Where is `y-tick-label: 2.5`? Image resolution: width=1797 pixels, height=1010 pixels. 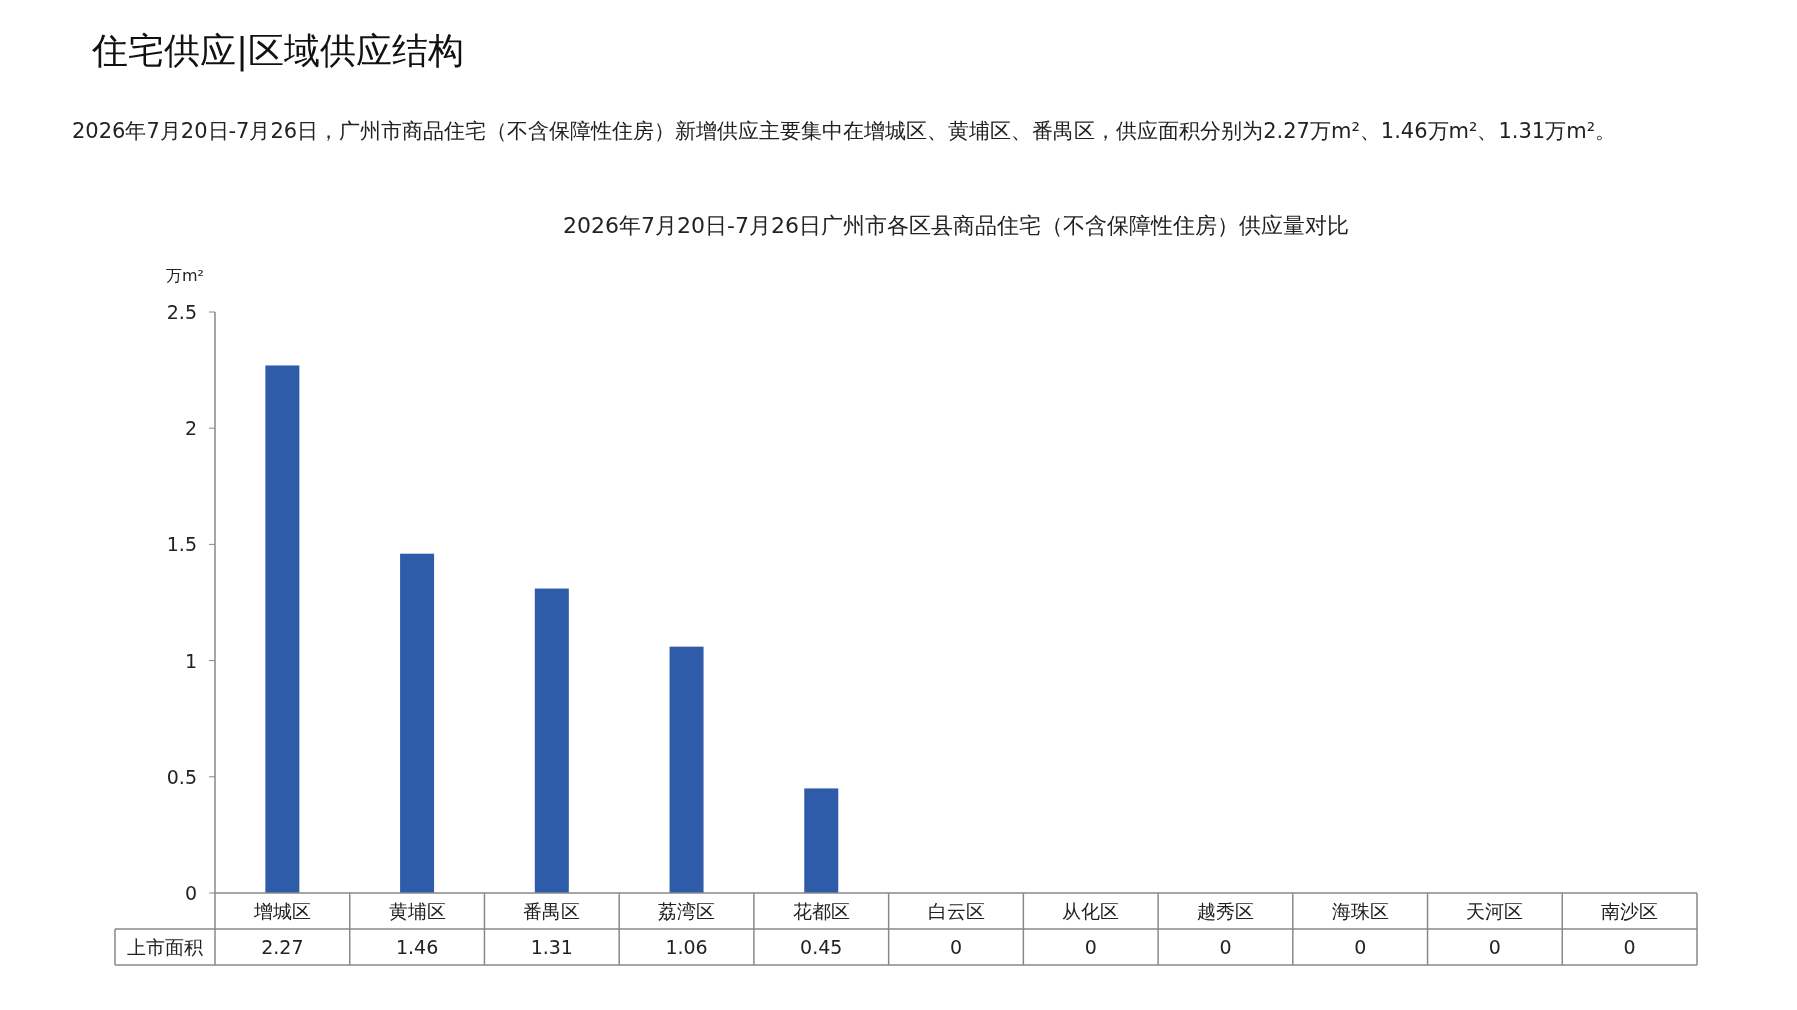 y-tick-label: 2.5 is located at coordinates (181, 312).